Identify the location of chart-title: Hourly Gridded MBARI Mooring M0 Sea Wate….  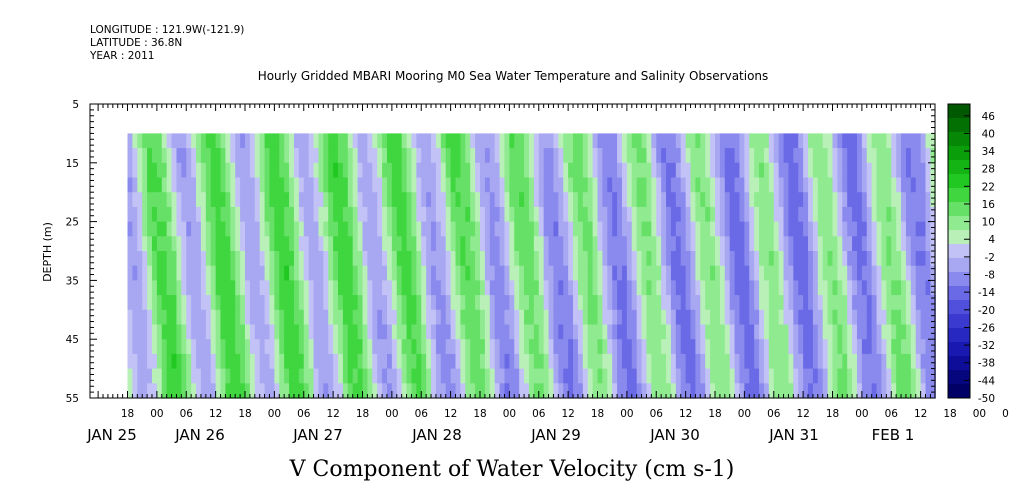
(513, 76).